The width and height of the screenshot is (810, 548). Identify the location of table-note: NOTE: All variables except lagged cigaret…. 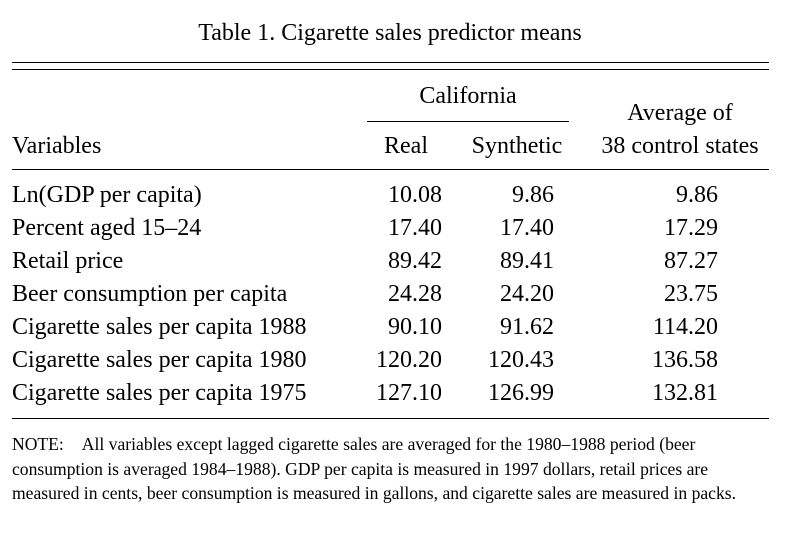
(392, 469).